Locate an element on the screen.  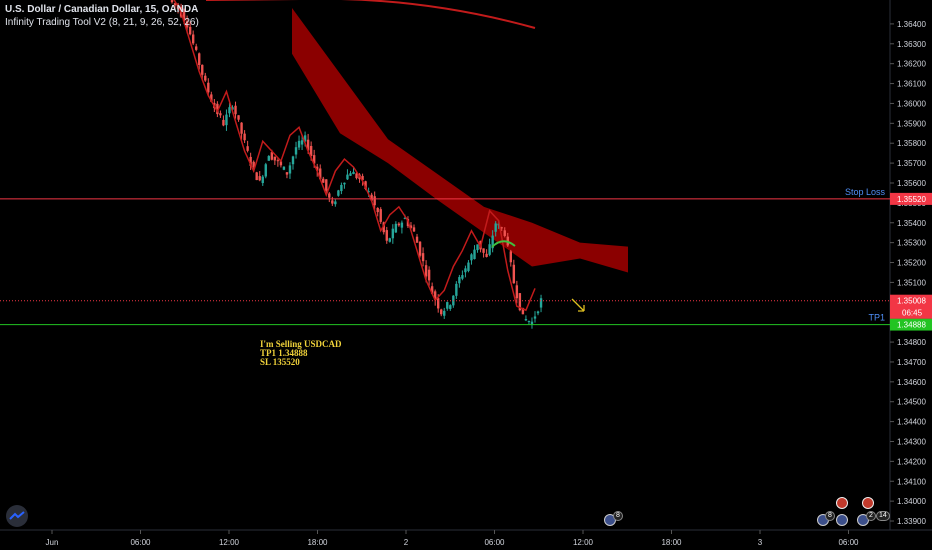
price-tick-label: 1.36100 is located at coordinates (911, 84).